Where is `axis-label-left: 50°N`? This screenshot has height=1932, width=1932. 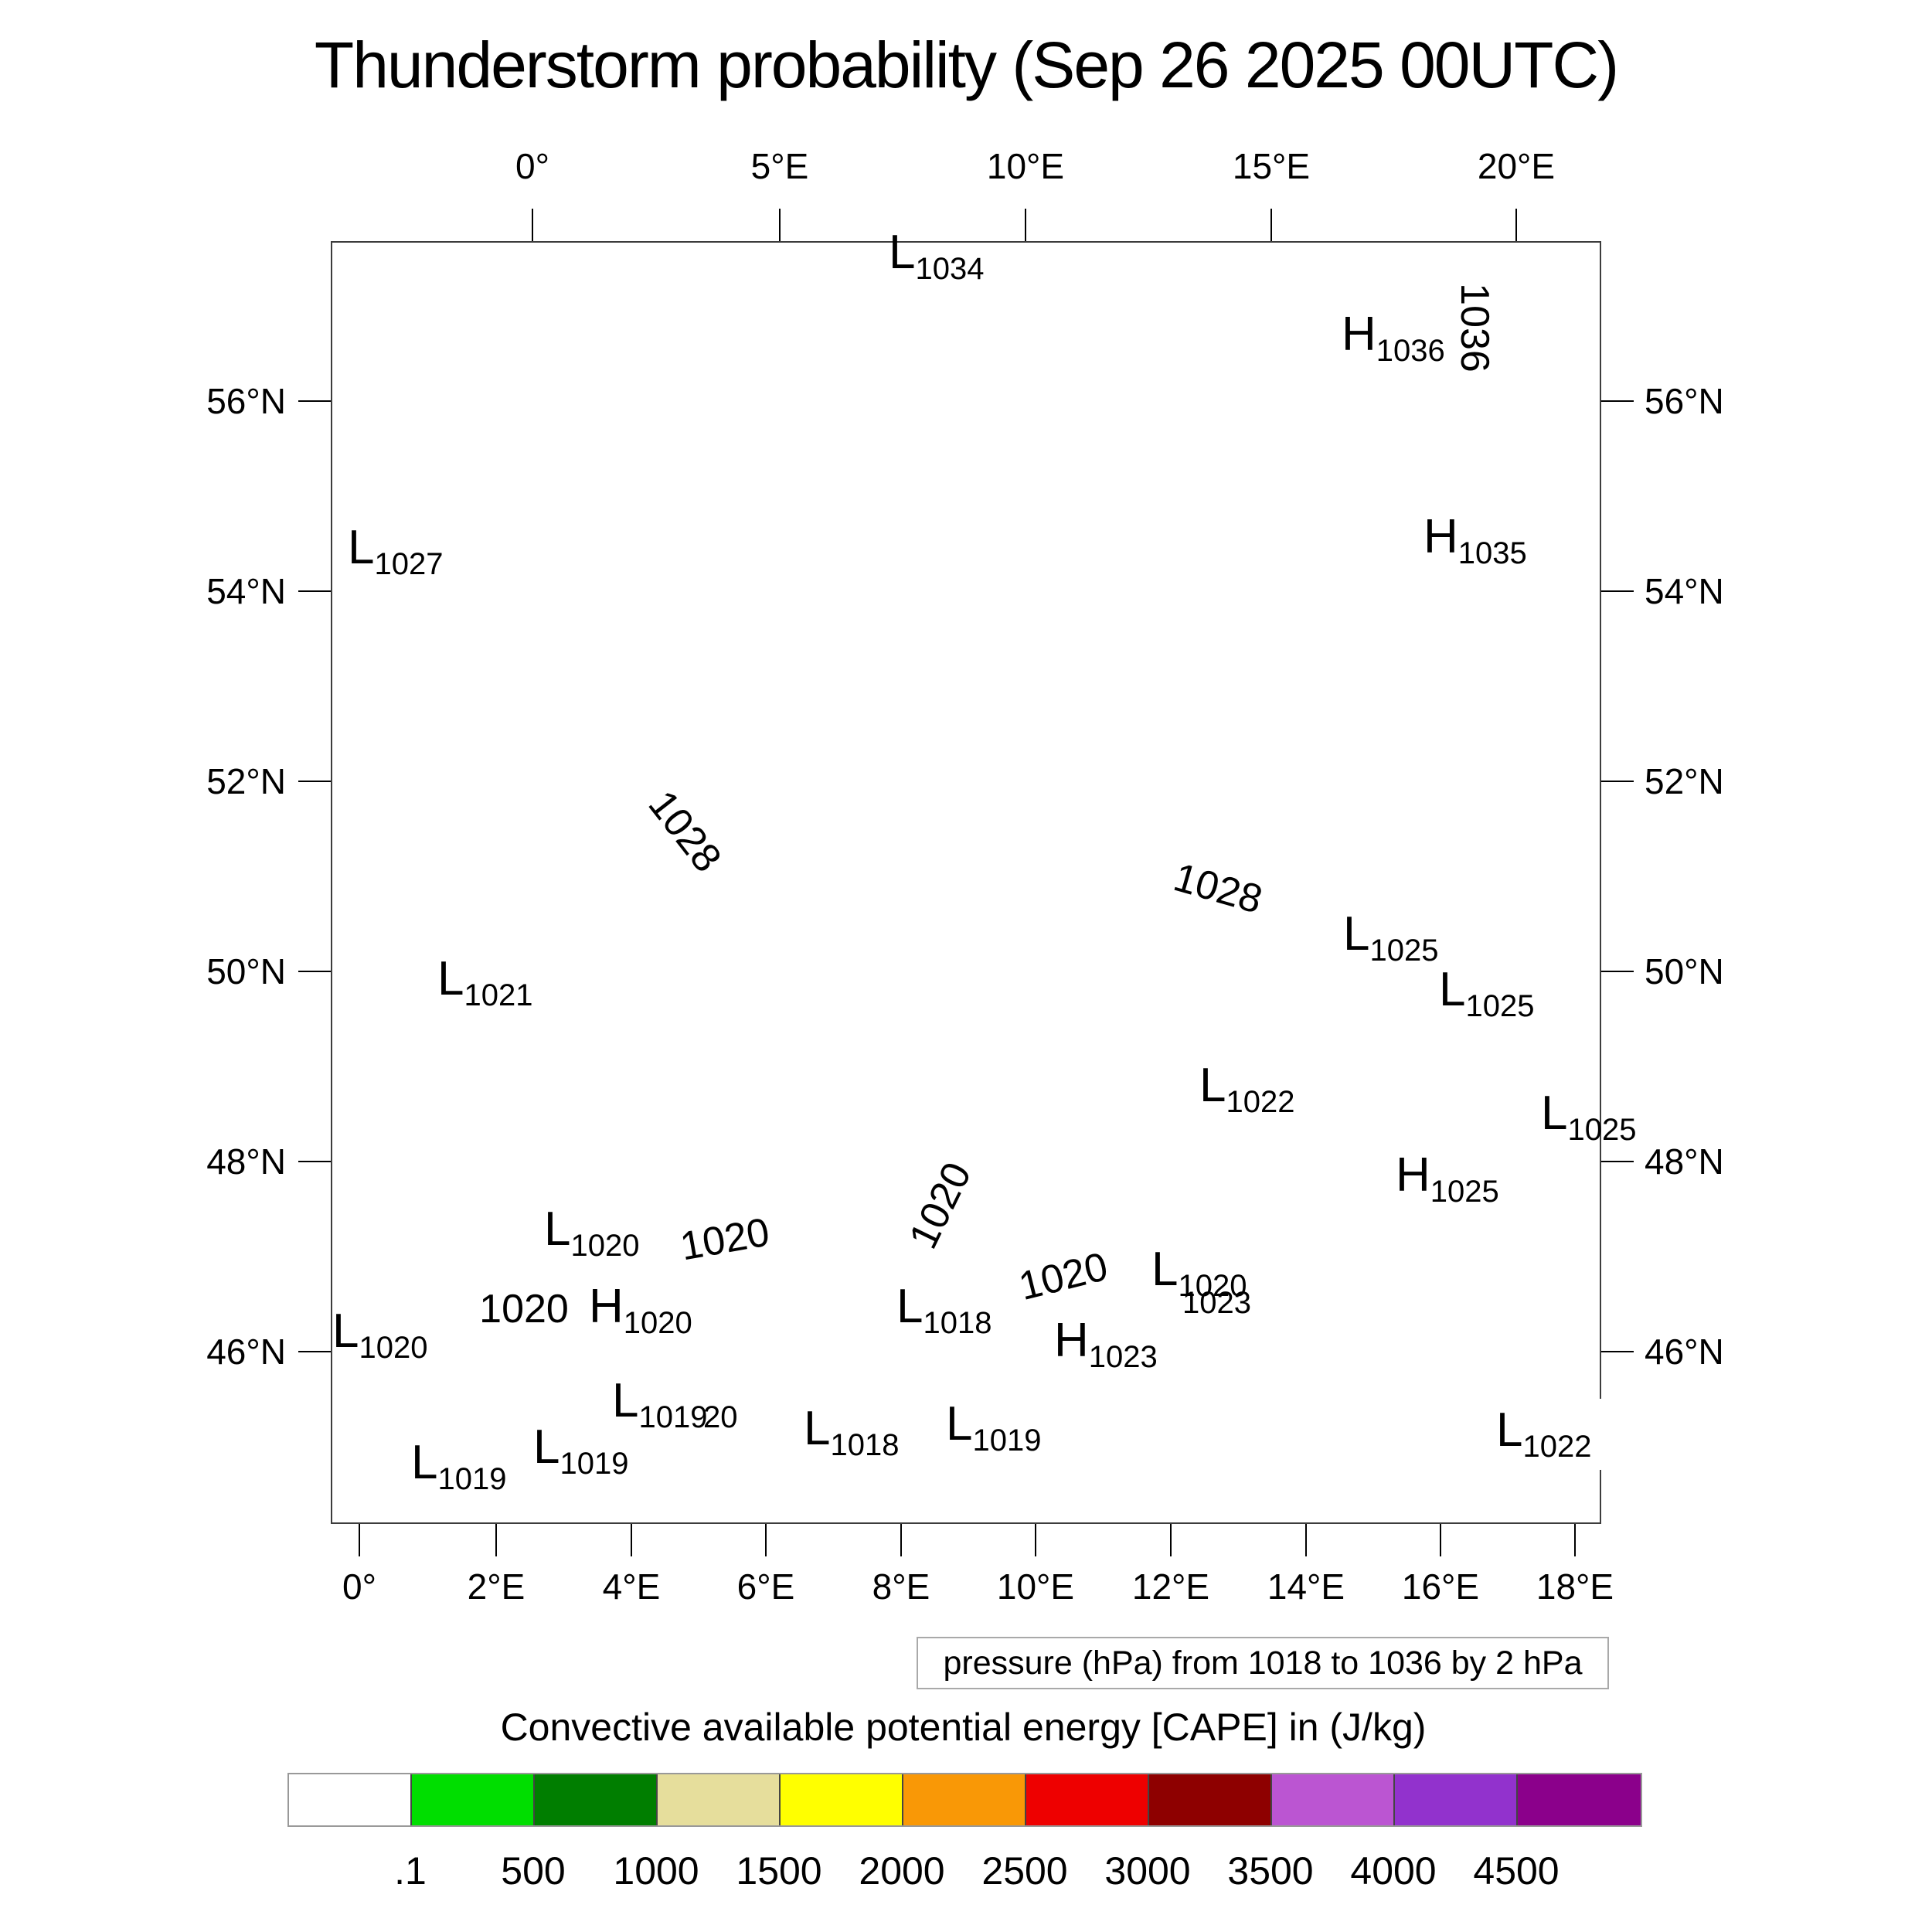
axis-label-left: 50°N is located at coordinates (246, 971).